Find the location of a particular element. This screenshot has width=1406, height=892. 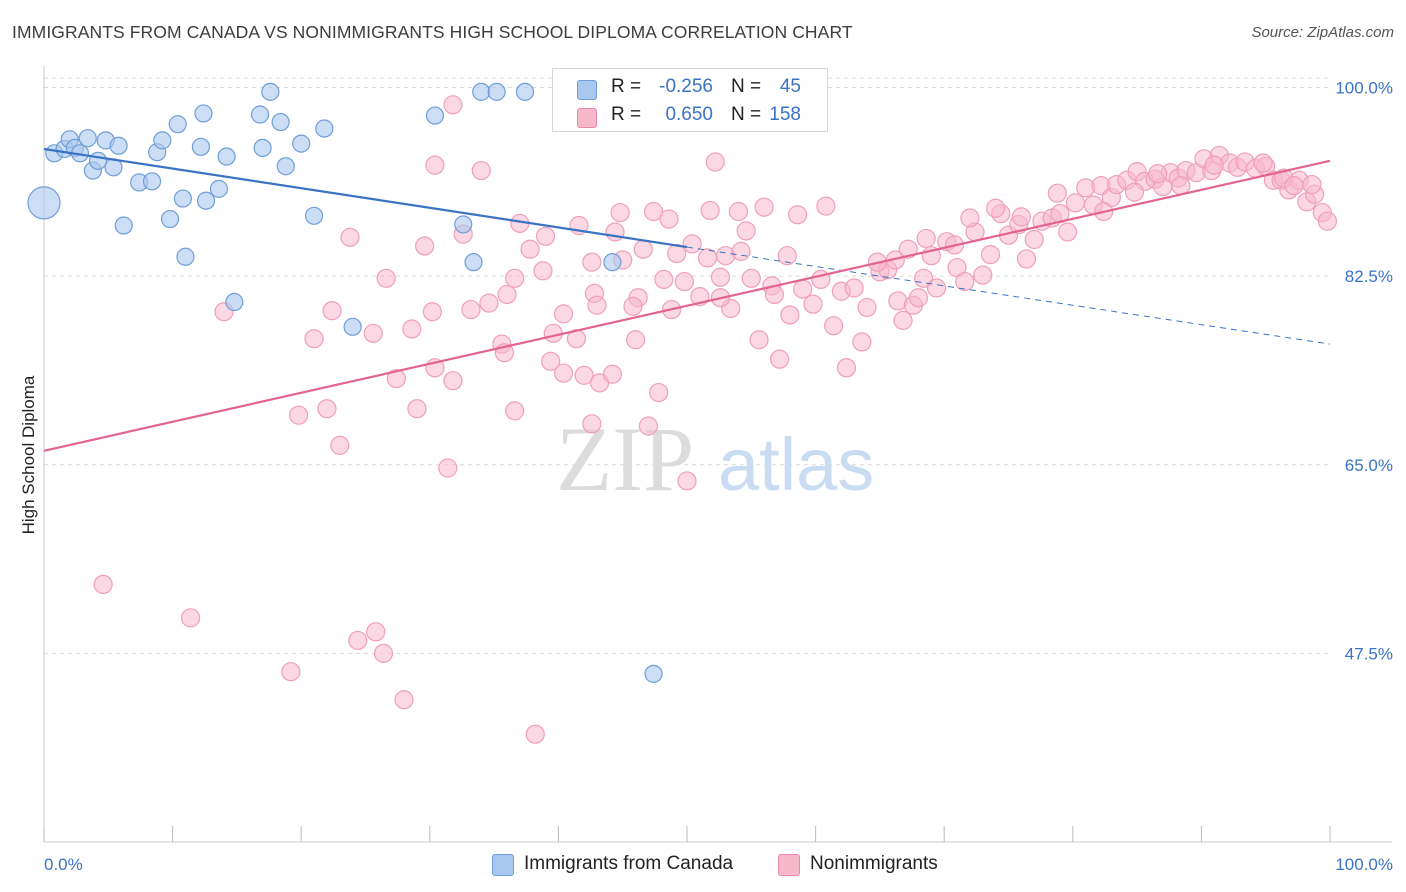

chart-source: Source: ZipAtlas.com is located at coordinates (1322, 32).